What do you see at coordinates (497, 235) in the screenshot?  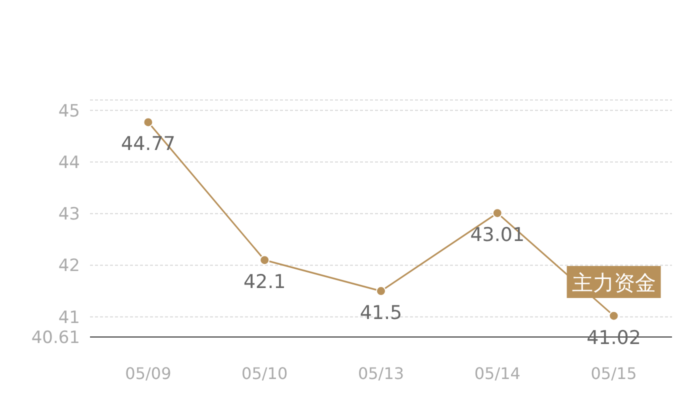 I see `data-label: 43.01` at bounding box center [497, 235].